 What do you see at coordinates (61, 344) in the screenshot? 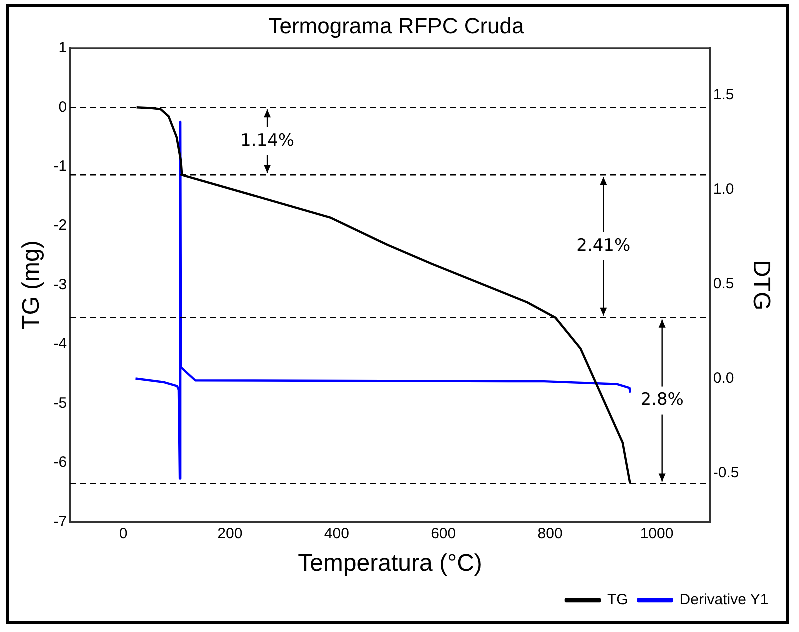
I see `y-tick-label: -4` at bounding box center [61, 344].